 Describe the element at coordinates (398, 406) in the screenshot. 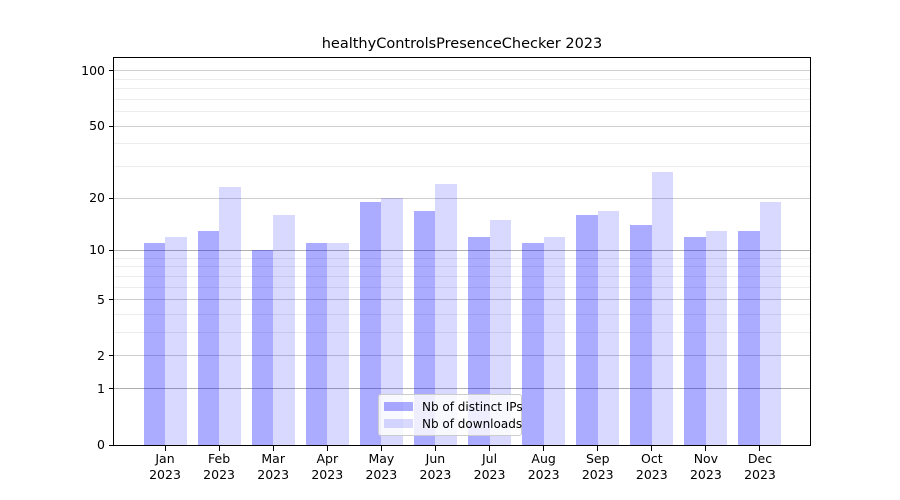

I see `legend-swatch-distinct-ips` at that location.